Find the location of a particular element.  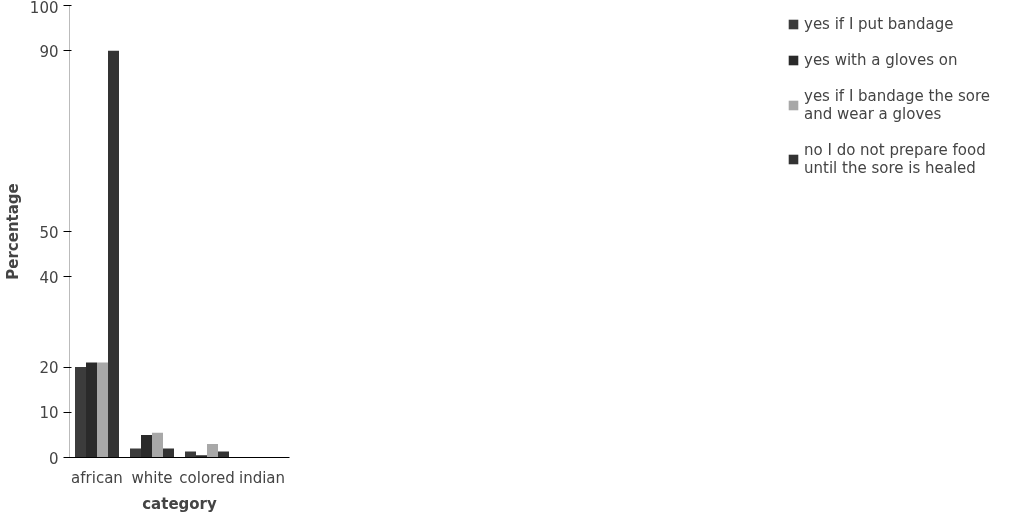

x-tick-label: colored is located at coordinates (207, 477).